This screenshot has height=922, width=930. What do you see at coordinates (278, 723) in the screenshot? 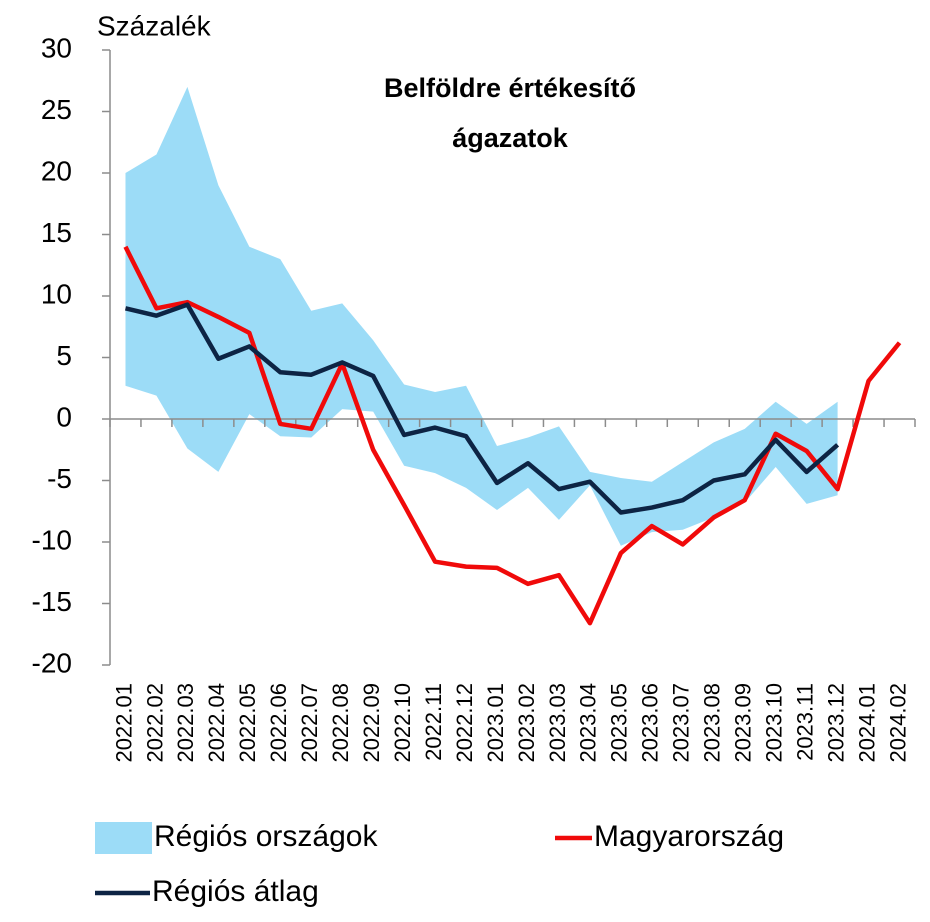
I see `x-tick-label: 2022.06` at bounding box center [278, 723].